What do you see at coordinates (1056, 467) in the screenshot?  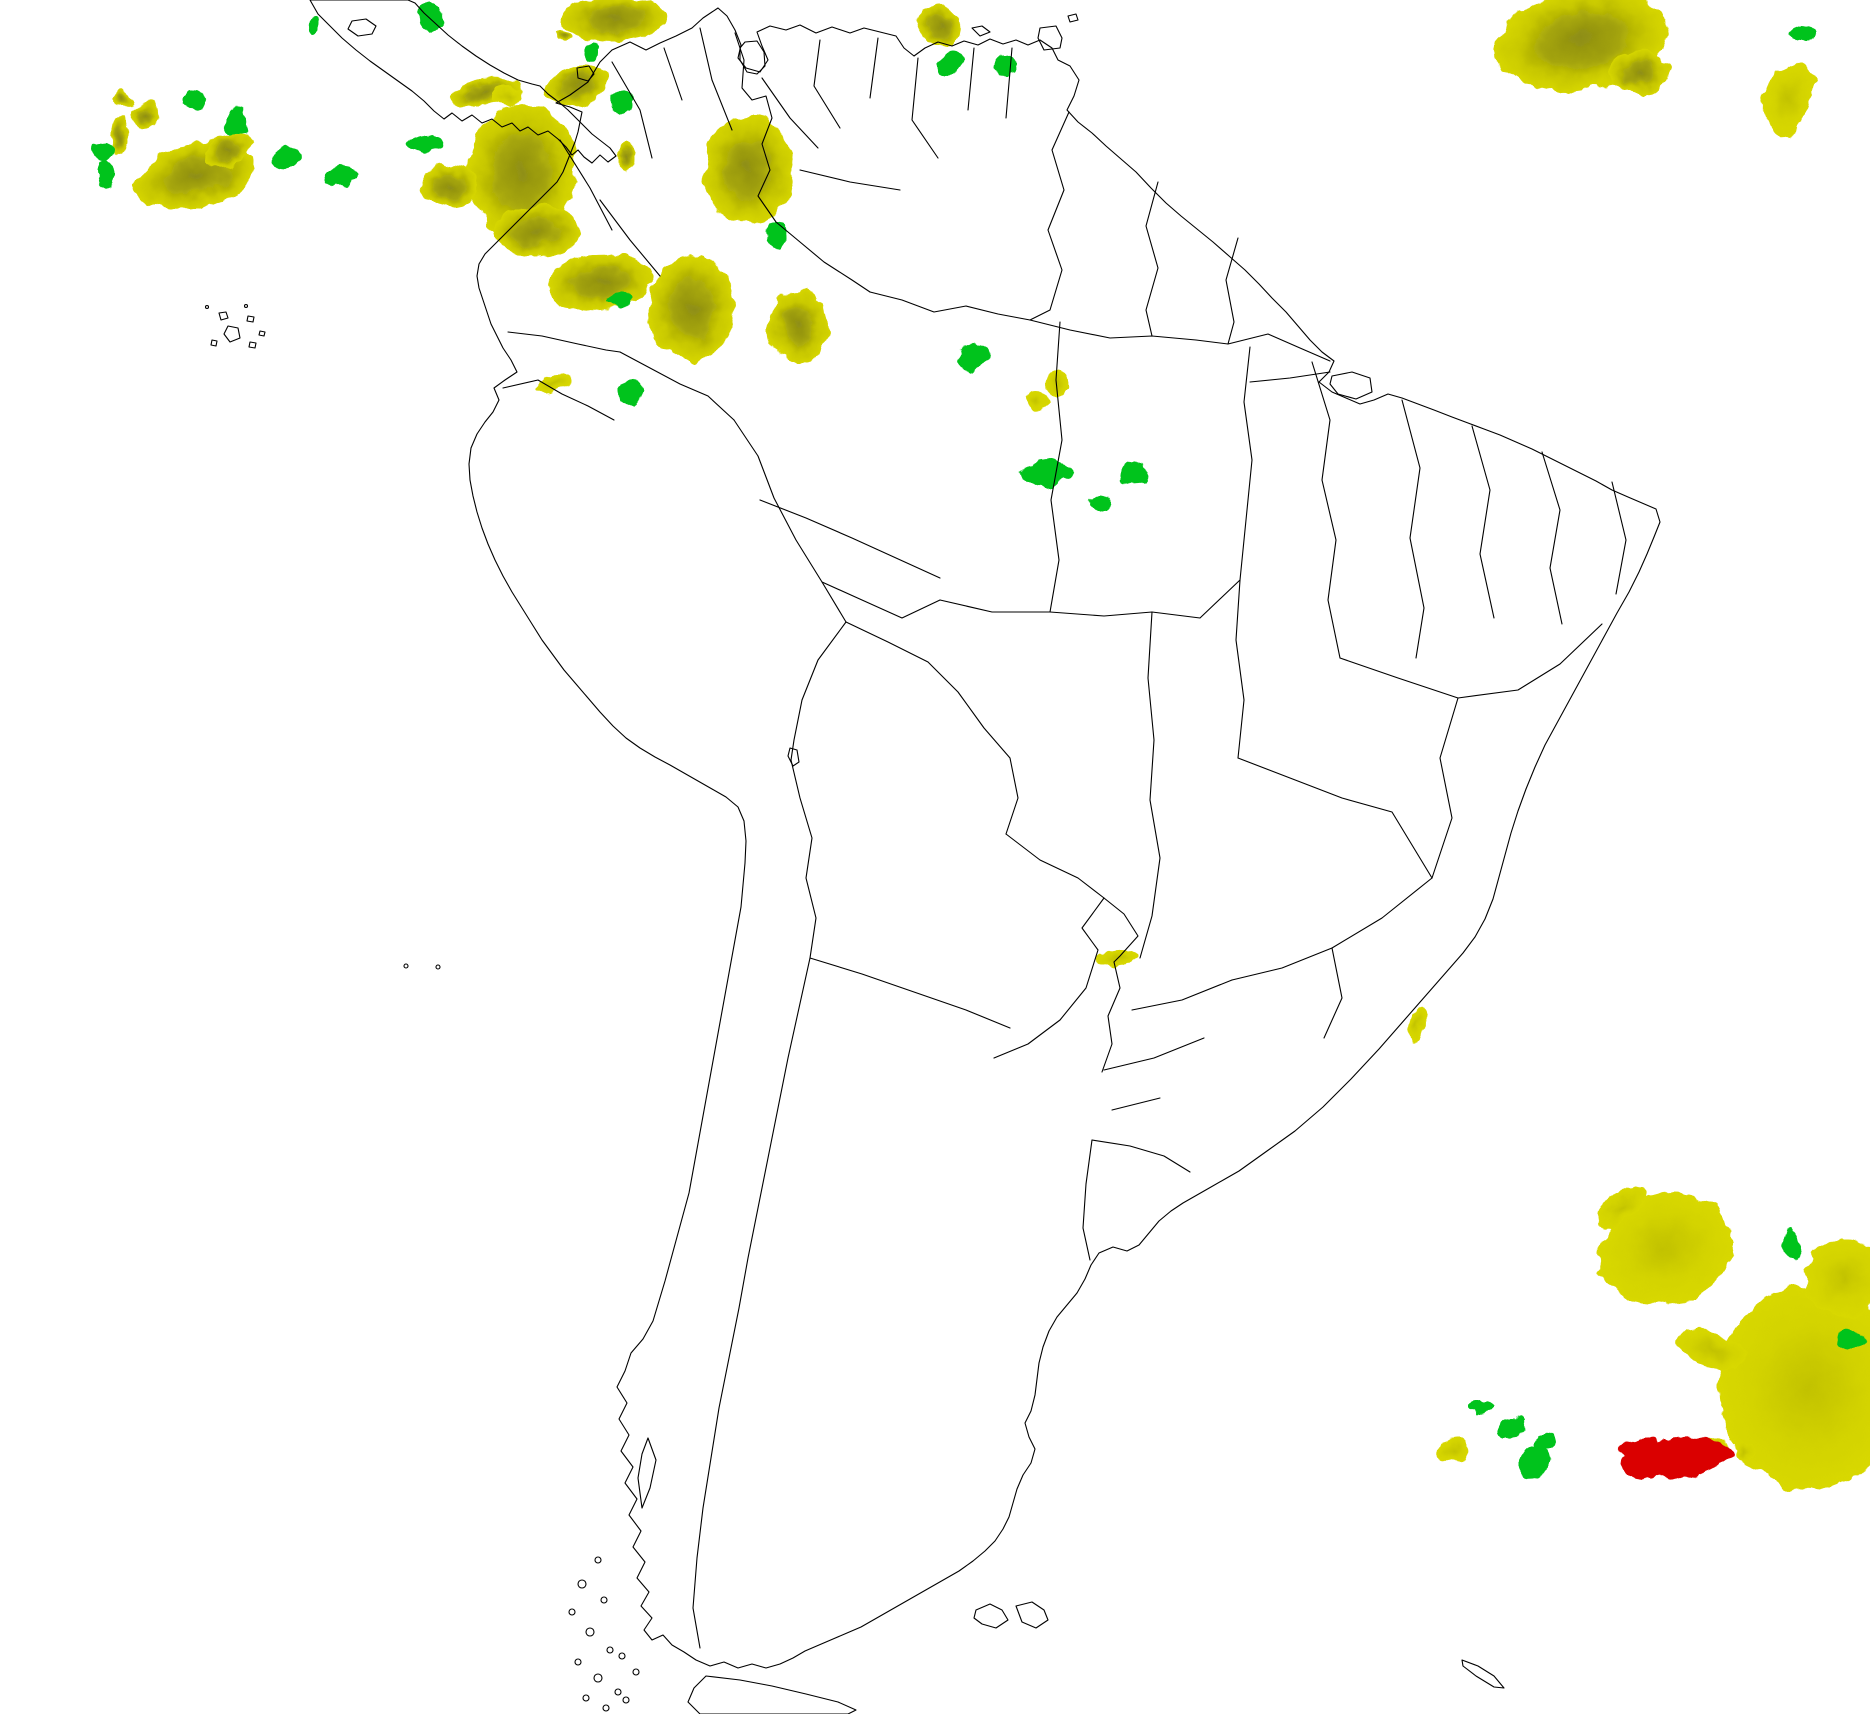 I see `brazil-state-am-pa` at bounding box center [1056, 467].